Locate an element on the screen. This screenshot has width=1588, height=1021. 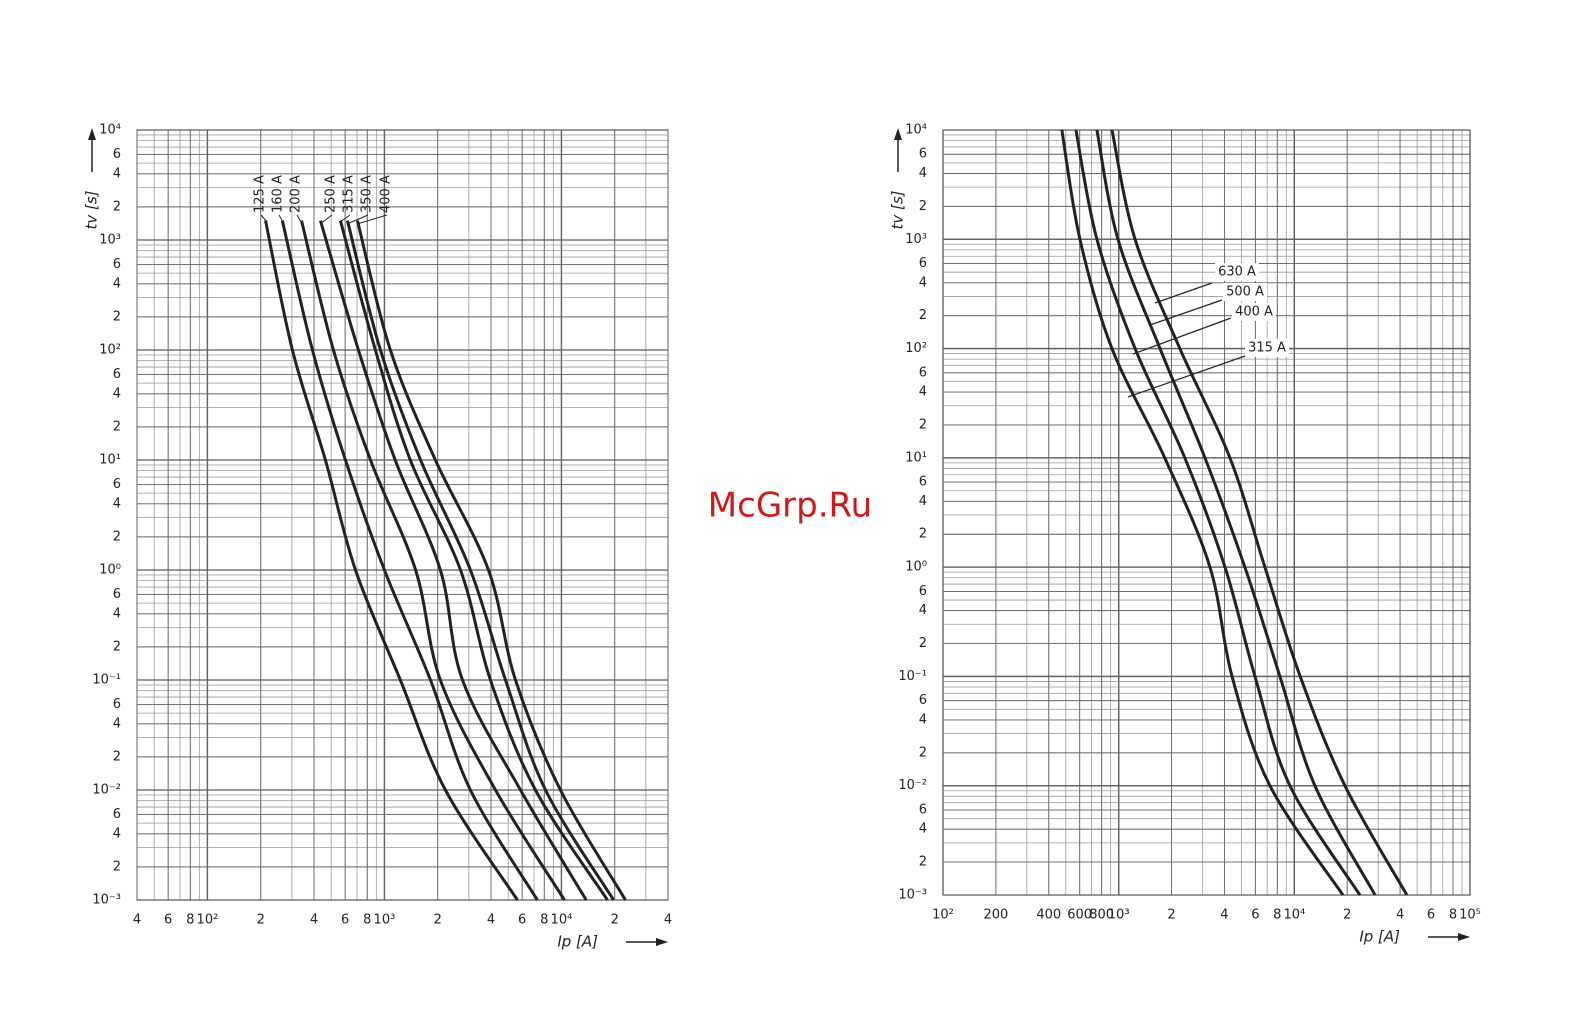
x-tick-label: 800 is located at coordinates (1101, 915).